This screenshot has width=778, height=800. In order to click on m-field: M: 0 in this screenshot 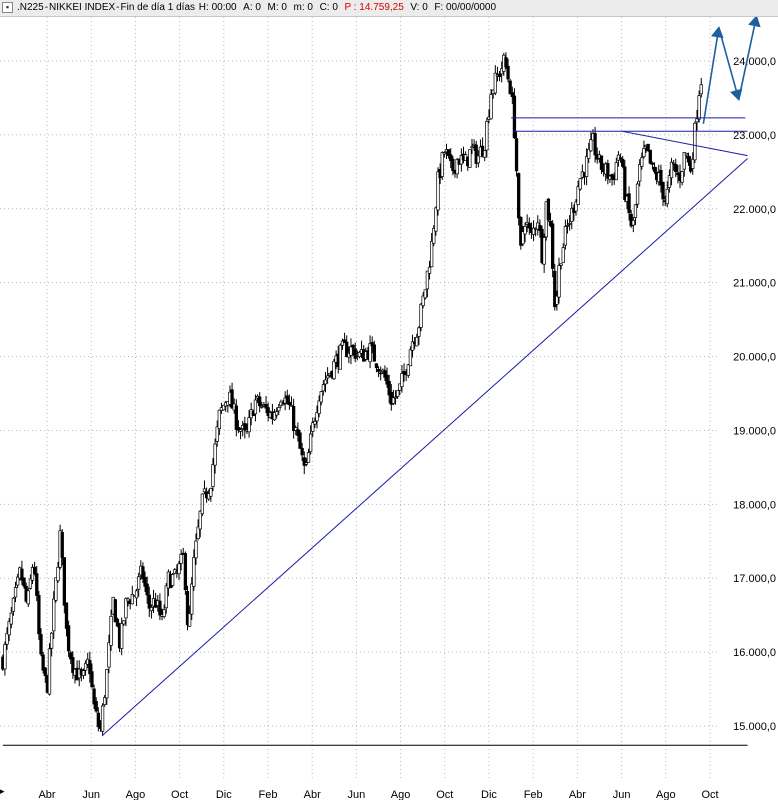, I will do `click(277, 7)`.